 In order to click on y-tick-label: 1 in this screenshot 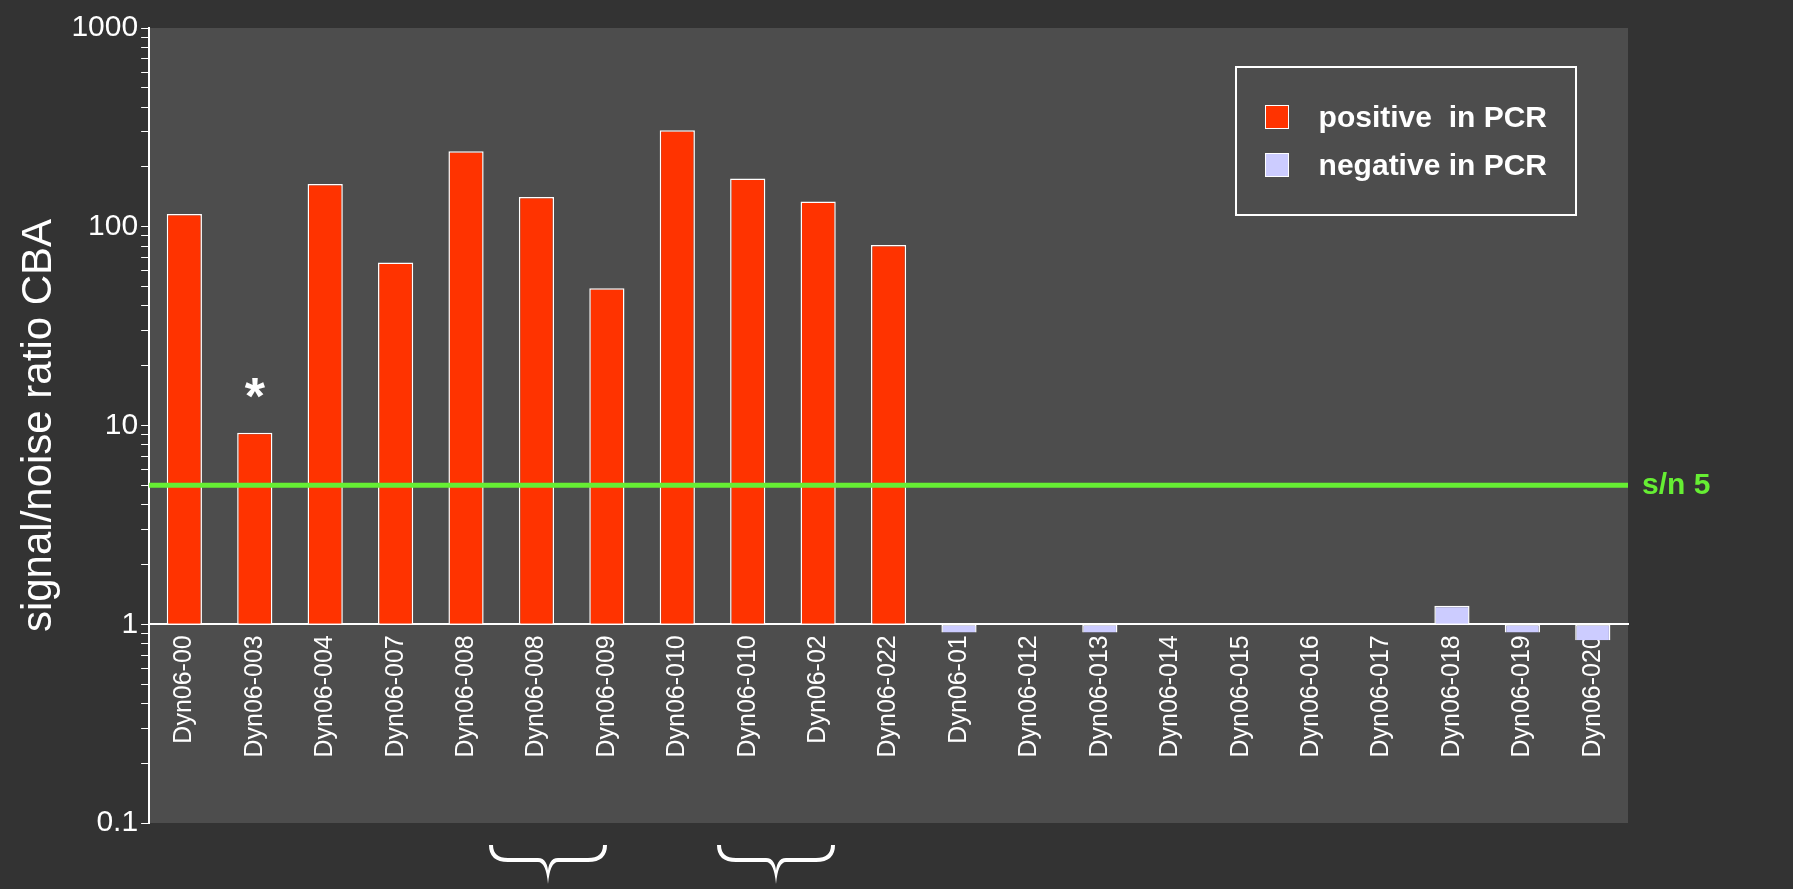, I will do `click(130, 622)`.